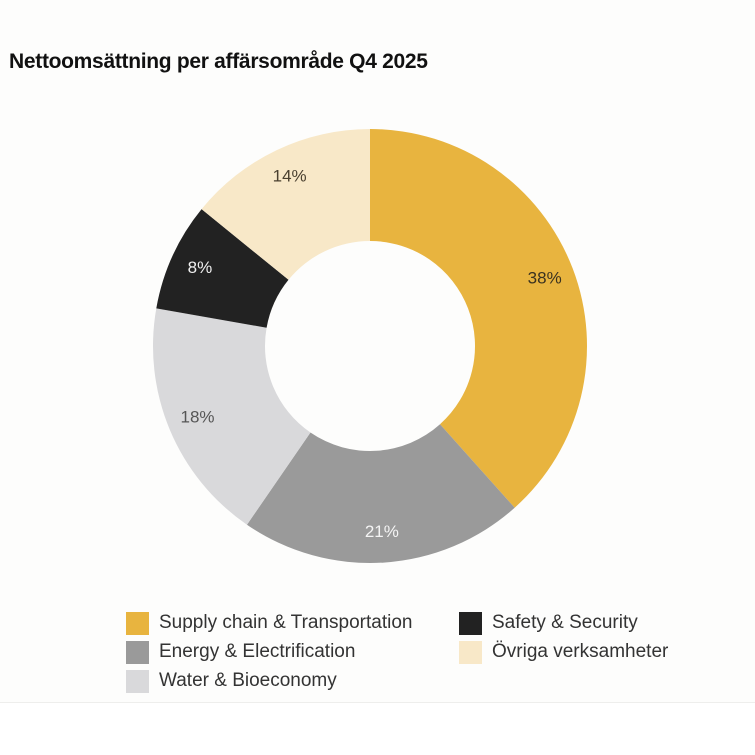 Image resolution: width=755 pixels, height=755 pixels. I want to click on chart-title: Nettoomsättning per affärsområde Q4 2025, so click(218, 61).